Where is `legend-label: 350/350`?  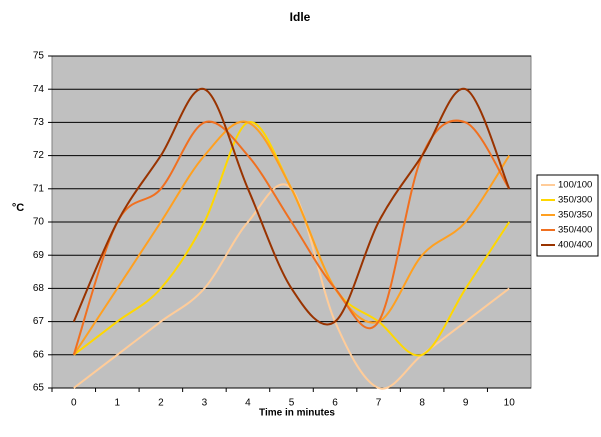 legend-label: 350/350 is located at coordinates (575, 215).